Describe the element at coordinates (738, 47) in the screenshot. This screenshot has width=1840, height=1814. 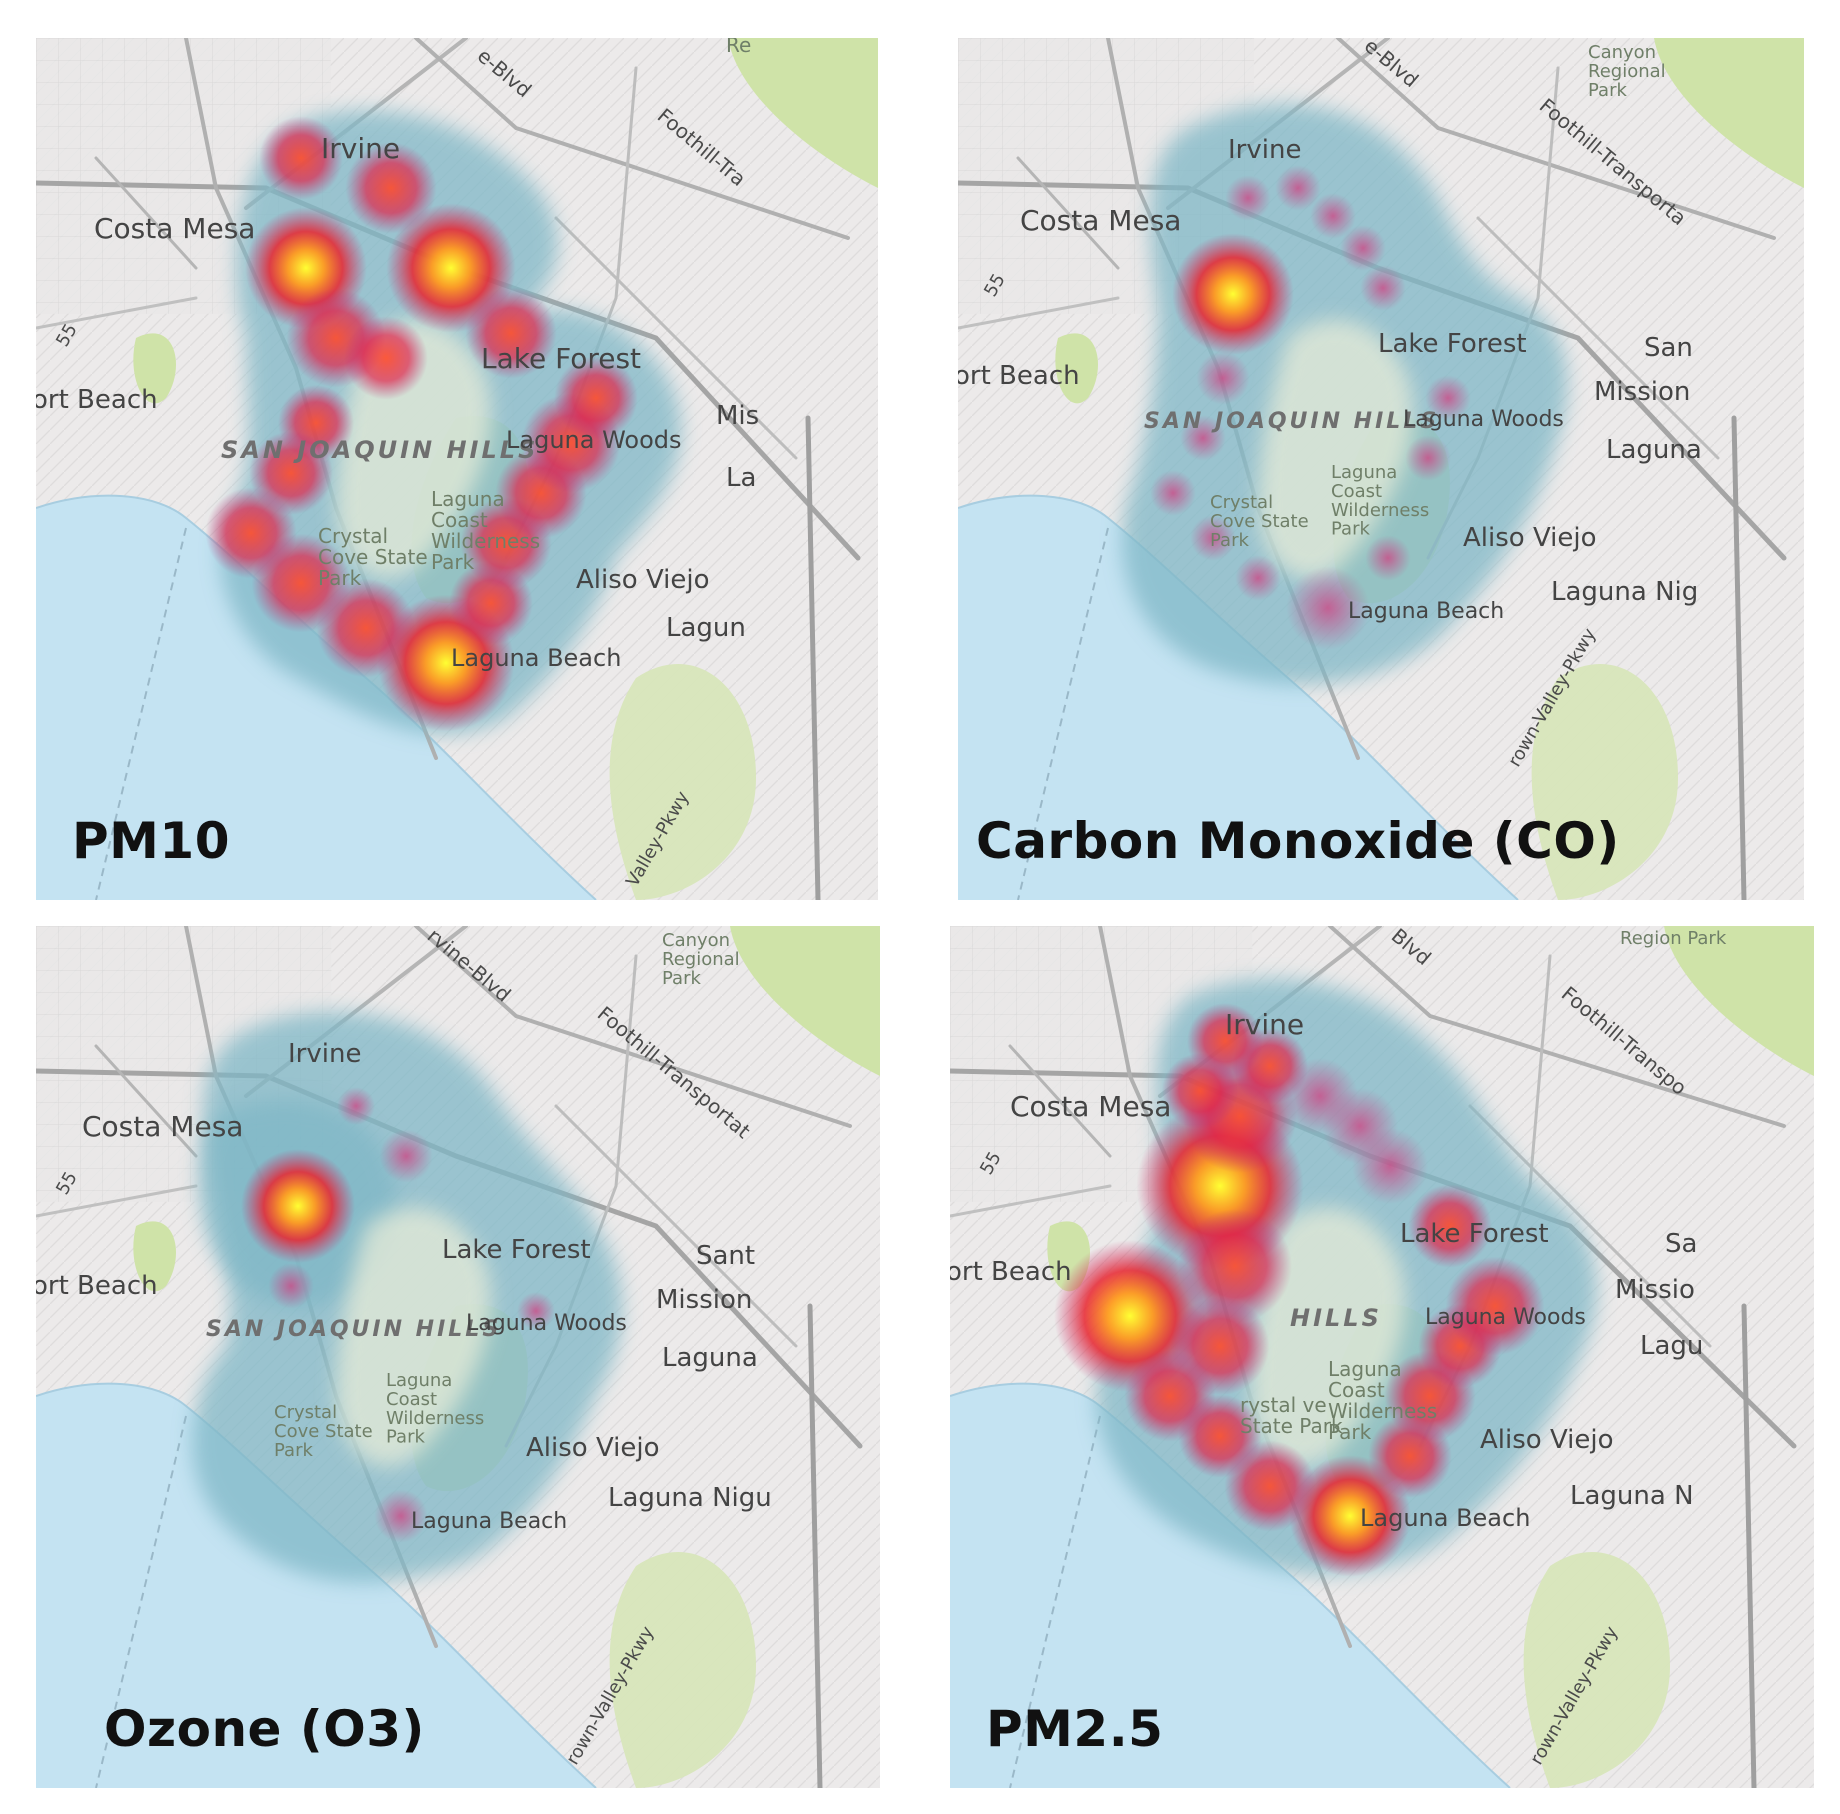
I see `map-label: Re` at that location.